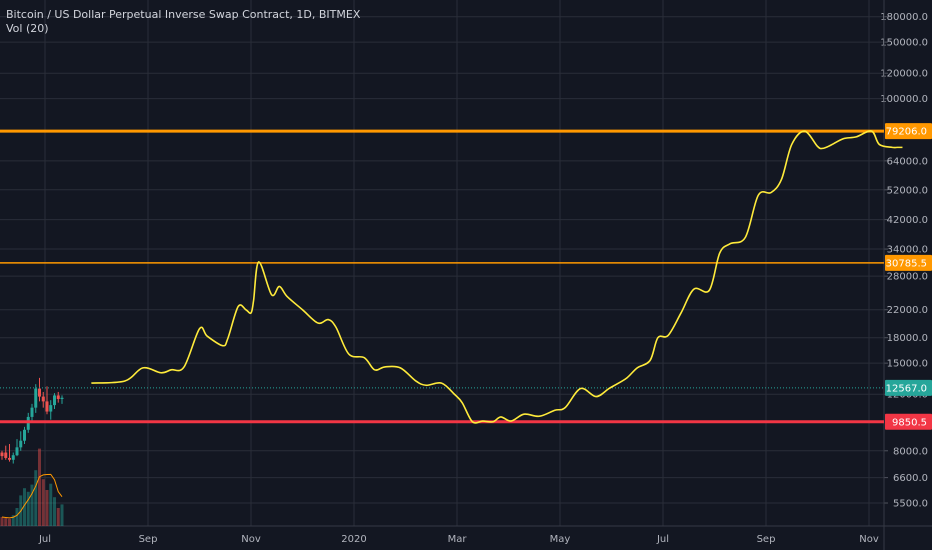 The height and width of the screenshot is (550, 932). I want to click on x-tick-label: 2020, so click(353, 539).